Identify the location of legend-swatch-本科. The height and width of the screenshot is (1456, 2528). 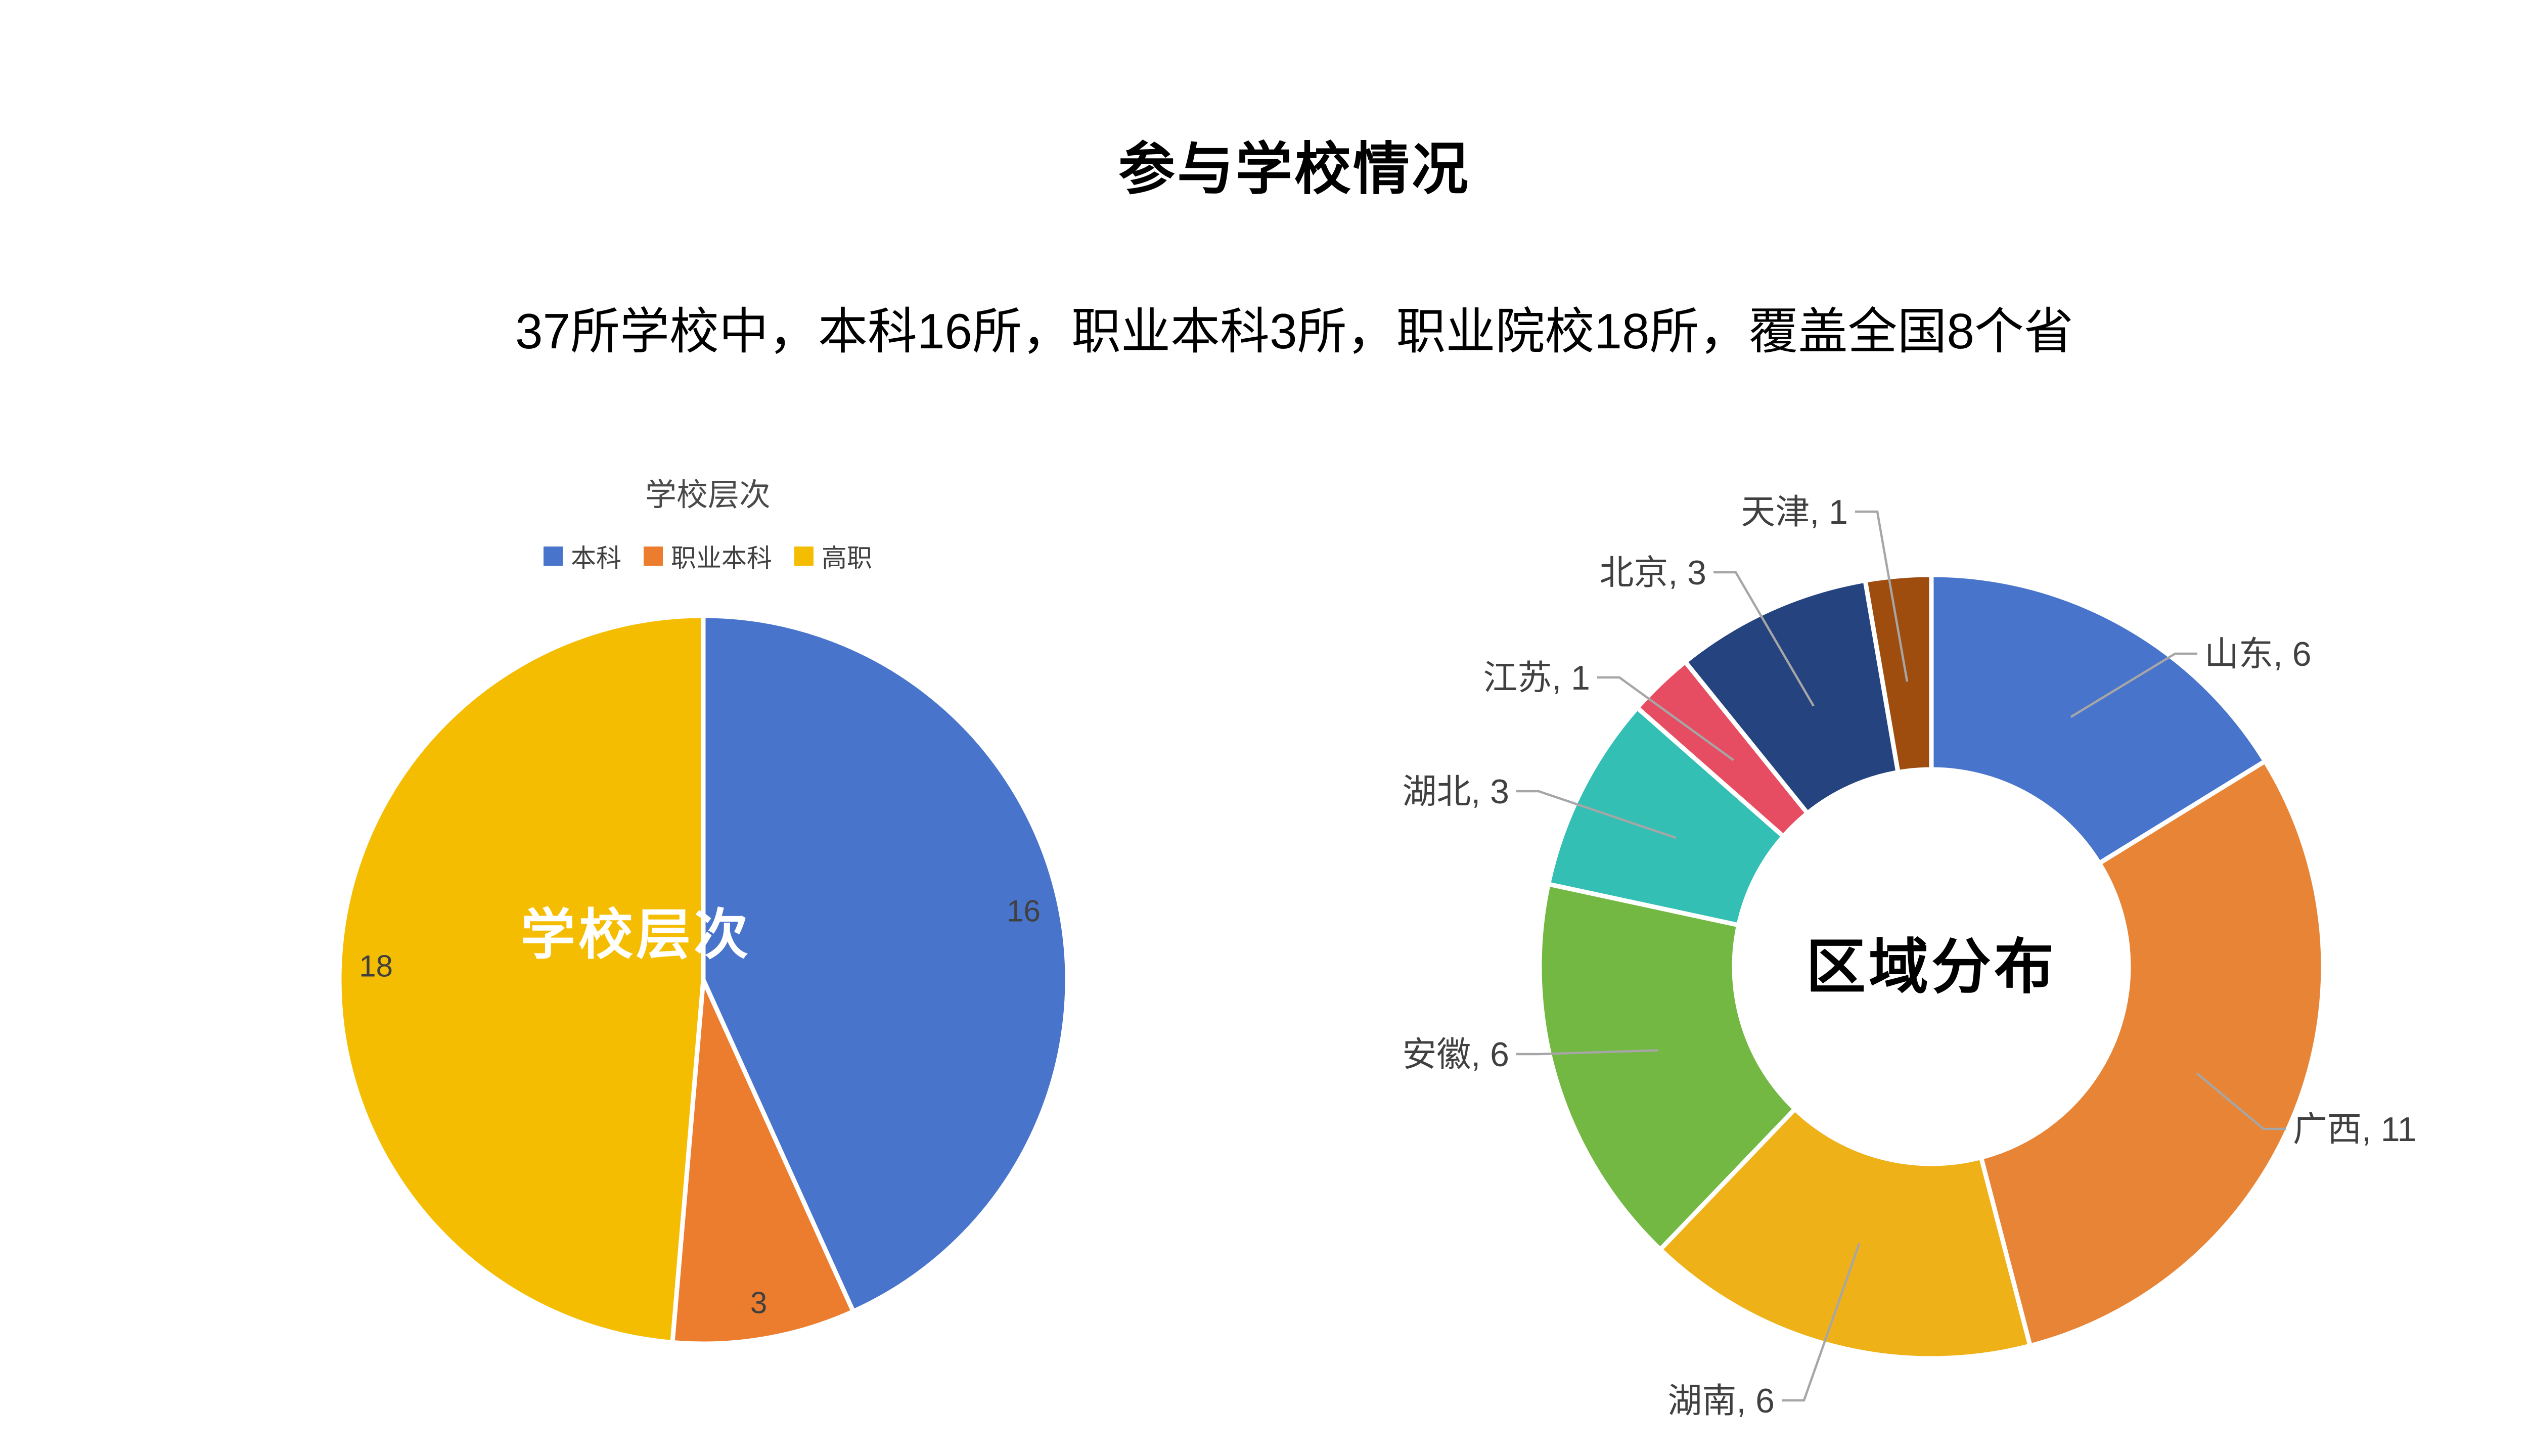
(554, 556).